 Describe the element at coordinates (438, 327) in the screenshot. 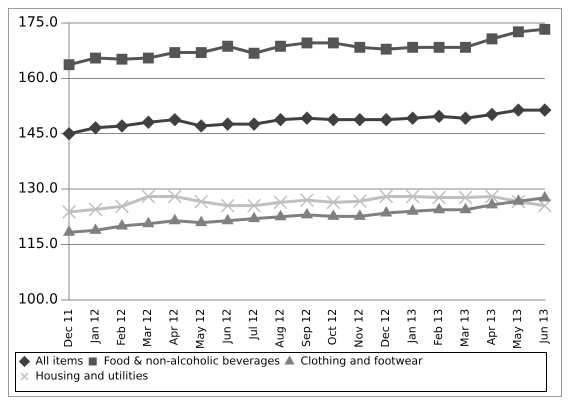

I see `x-tick-label: Feb 13` at that location.